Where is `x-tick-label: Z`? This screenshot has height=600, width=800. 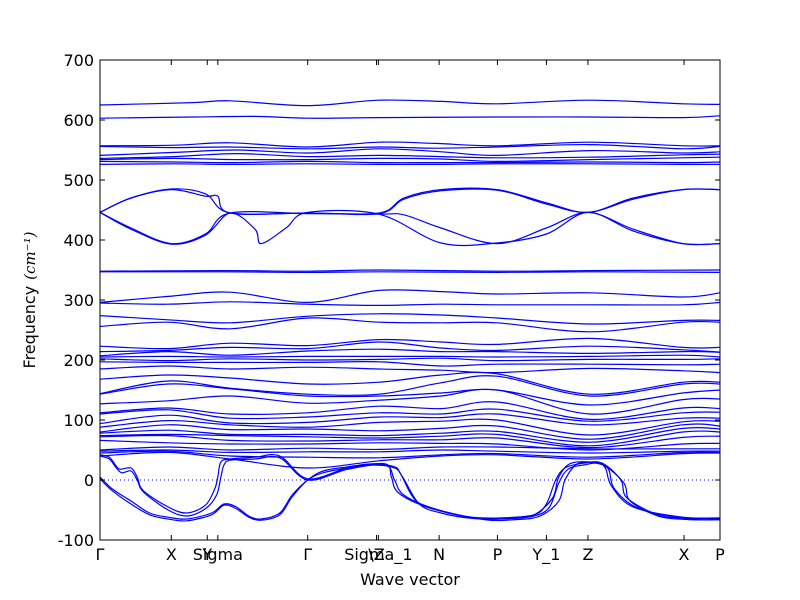 x-tick-label: Z is located at coordinates (587, 554).